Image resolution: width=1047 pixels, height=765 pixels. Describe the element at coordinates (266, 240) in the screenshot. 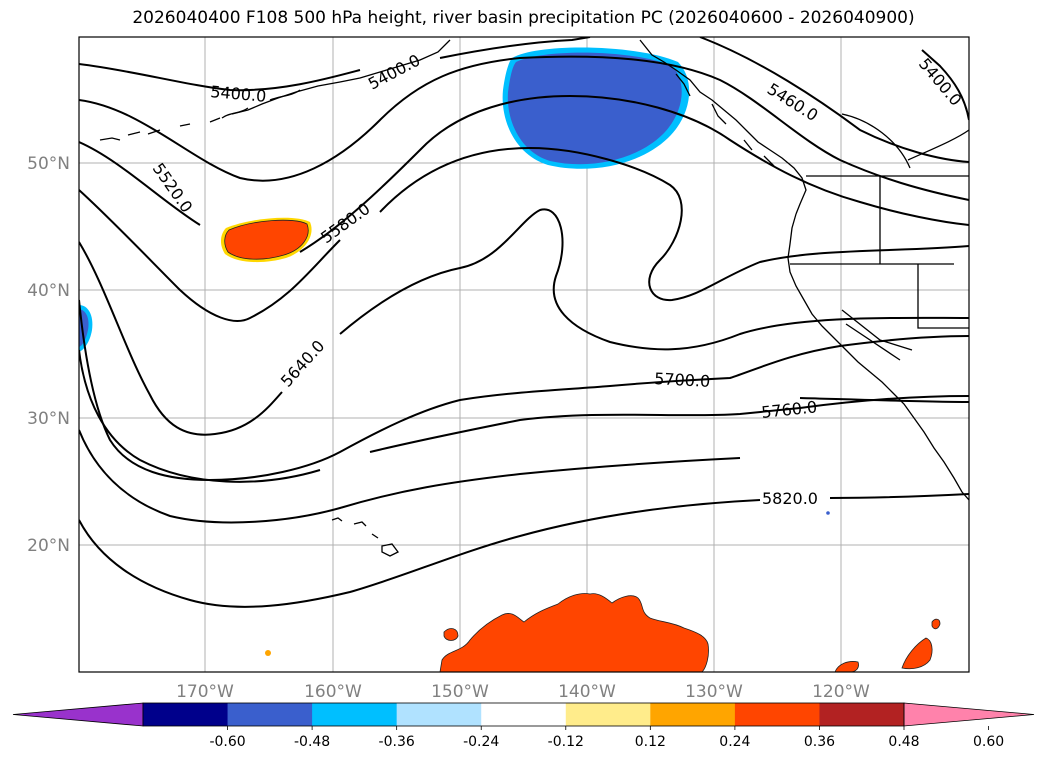

I see `precip-positive-central` at that location.